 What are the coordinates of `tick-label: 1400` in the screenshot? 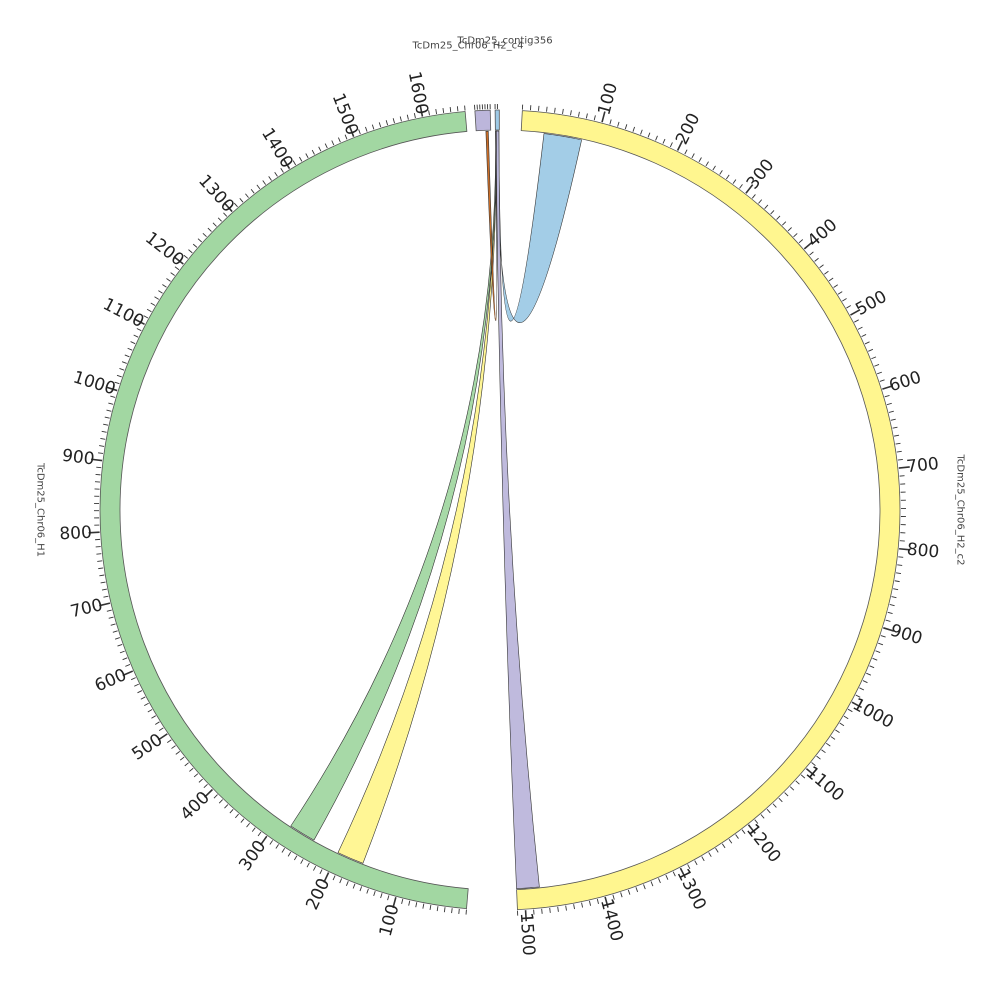 It's located at (611, 920).